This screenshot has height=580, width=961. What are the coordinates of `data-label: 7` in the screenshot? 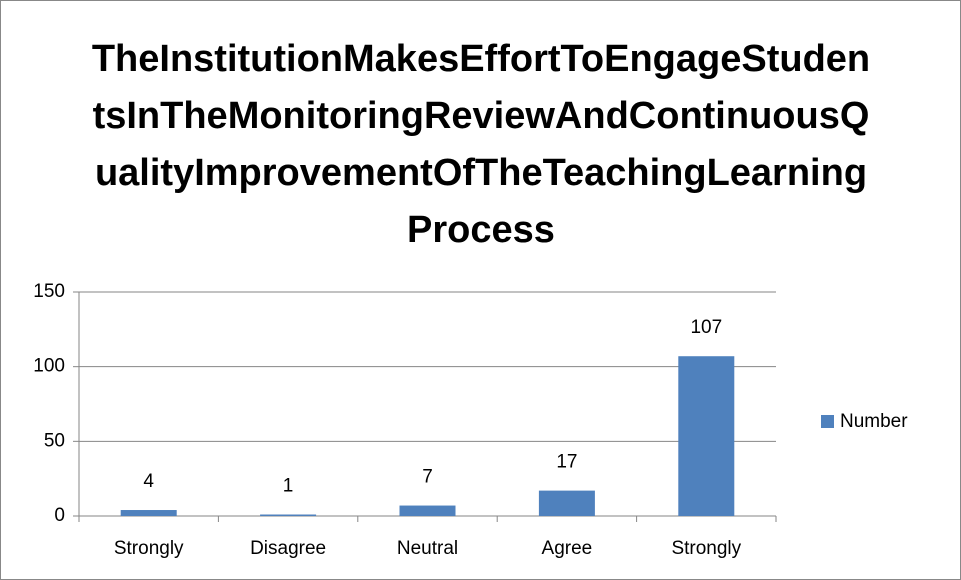 It's located at (427, 477).